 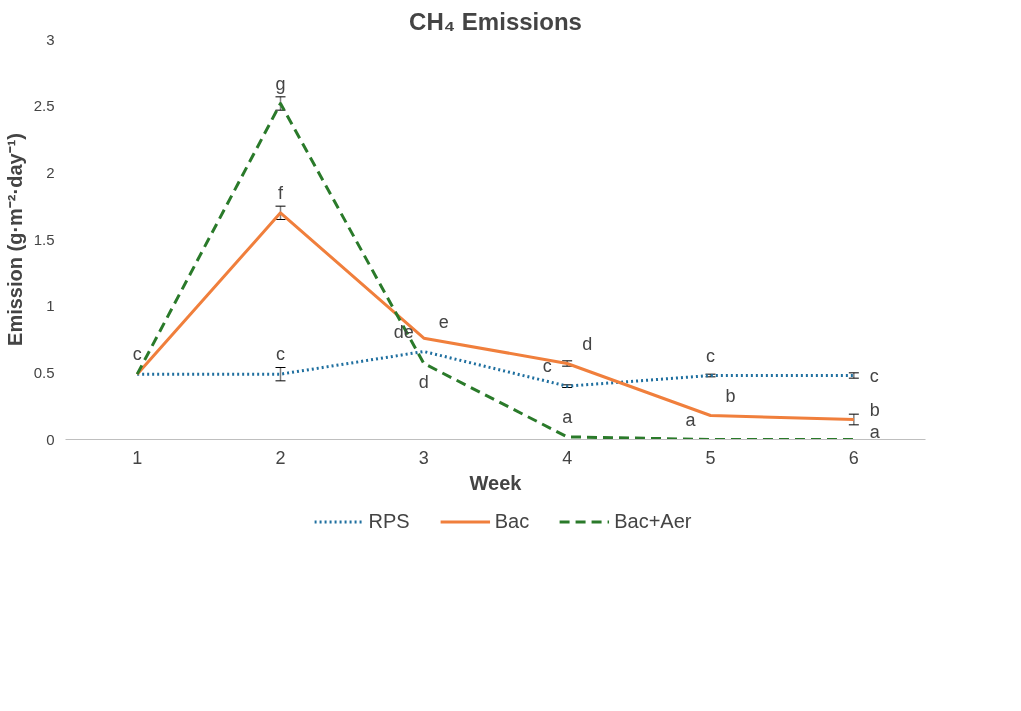 What do you see at coordinates (653, 521) in the screenshot?
I see `legend-label: Bac+Aer` at bounding box center [653, 521].